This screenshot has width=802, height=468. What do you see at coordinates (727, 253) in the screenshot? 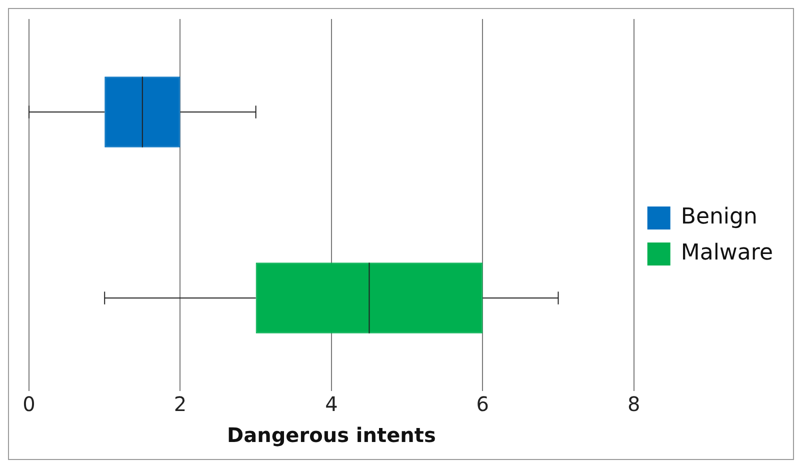
I see `legend-label: Malware` at bounding box center [727, 253].